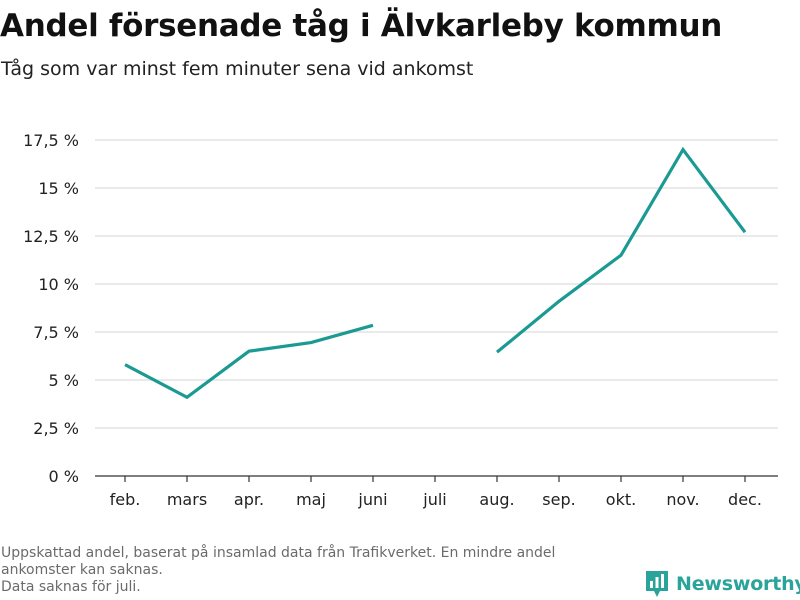  What do you see at coordinates (738, 584) in the screenshot?
I see `brand-name: Newsworthy` at bounding box center [738, 584].